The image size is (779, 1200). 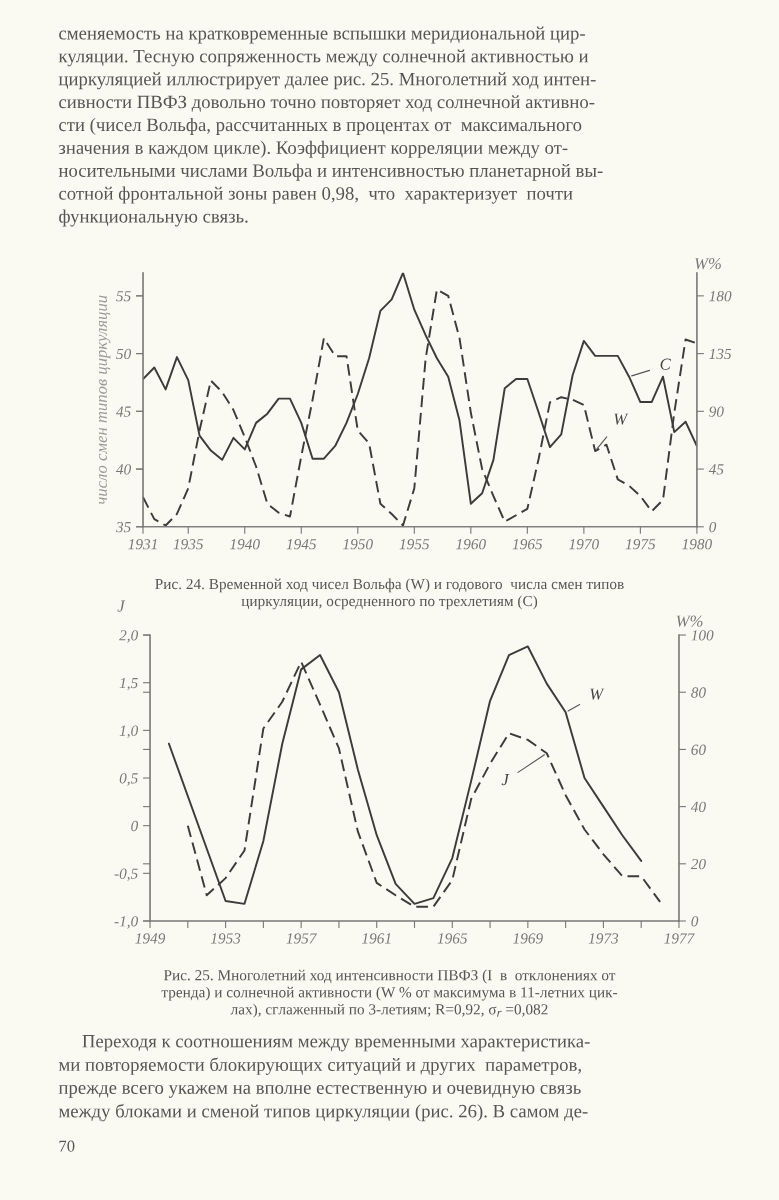 I want to click on y-tick-label: 40, so click(x=123, y=469).